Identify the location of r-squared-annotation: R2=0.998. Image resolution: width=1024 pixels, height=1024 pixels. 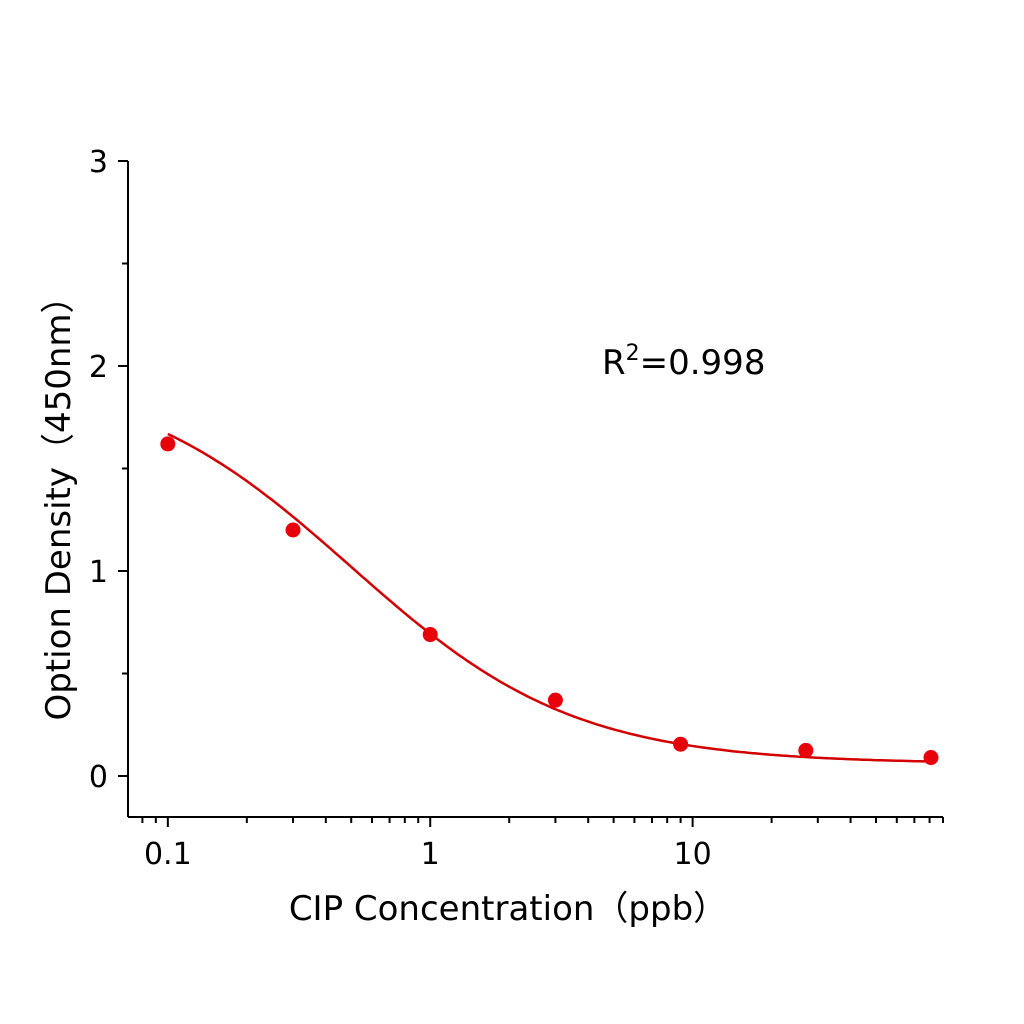
(683, 362).